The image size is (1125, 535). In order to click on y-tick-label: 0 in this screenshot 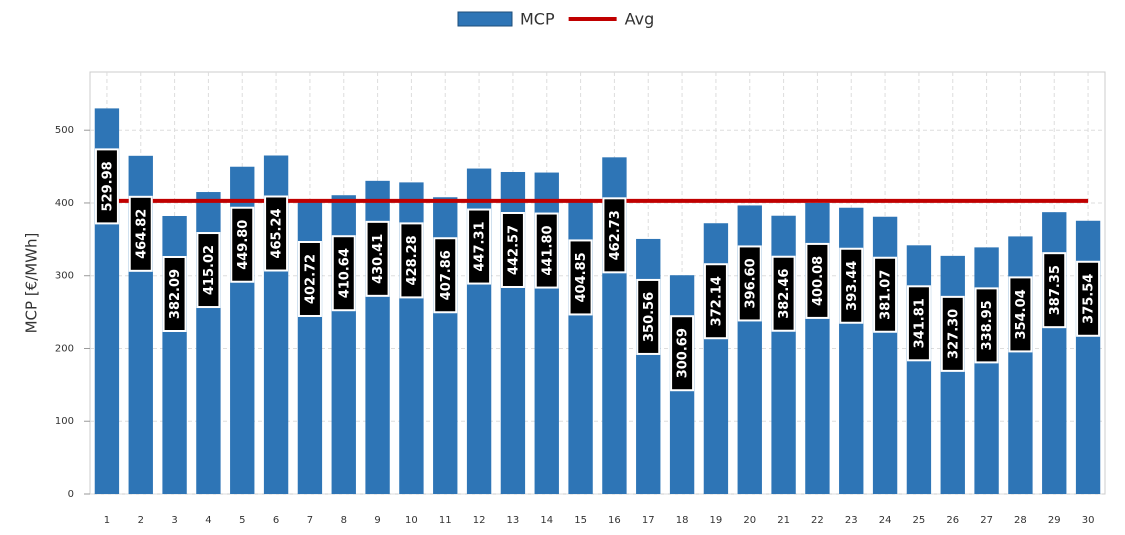, I will do `click(71, 494)`.